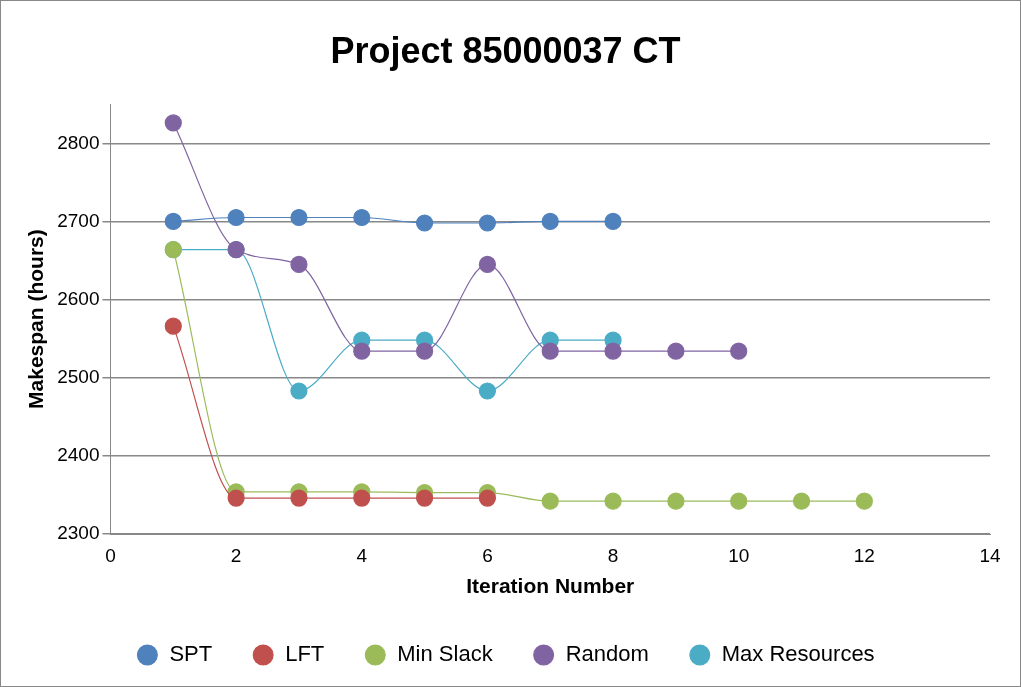 The image size is (1021, 687). I want to click on x-axis-title: Iteration Number, so click(550, 586).